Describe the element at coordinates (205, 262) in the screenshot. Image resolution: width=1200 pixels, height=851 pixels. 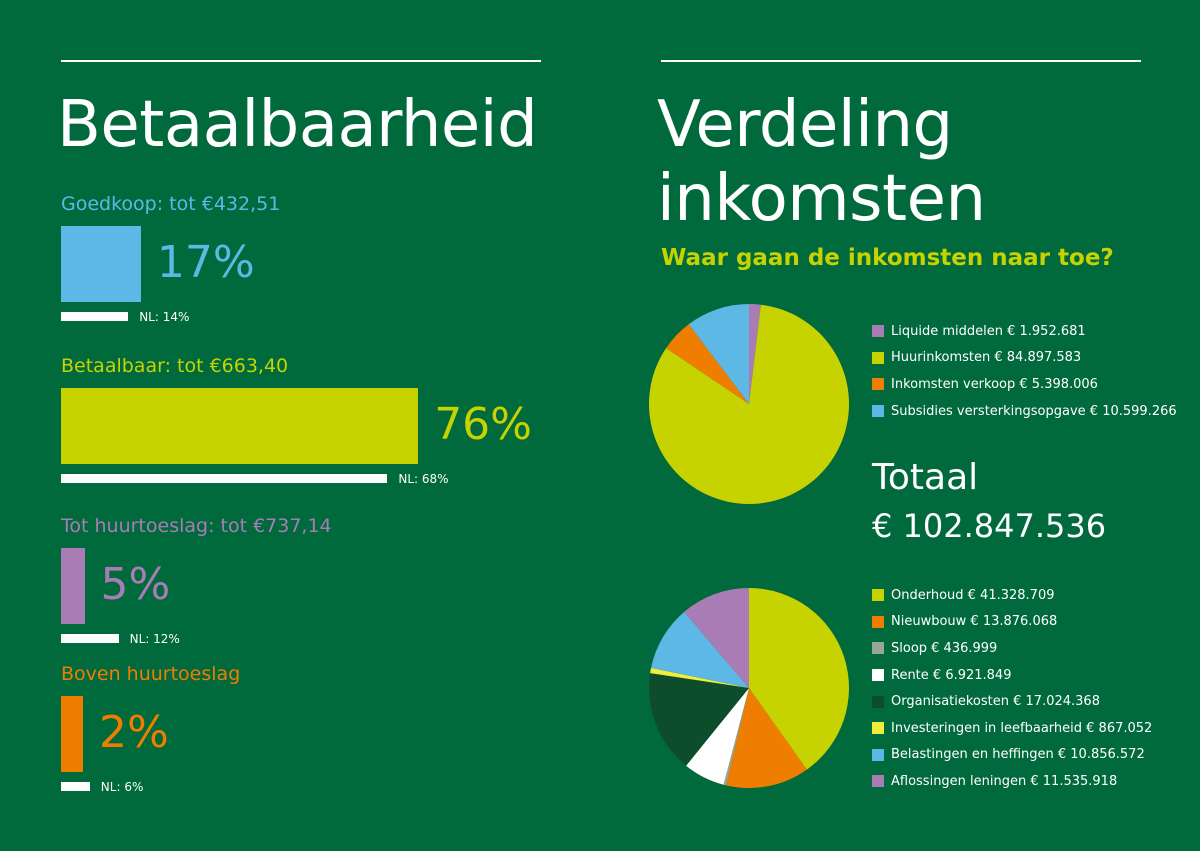
I see `category-percent: 17%` at that location.